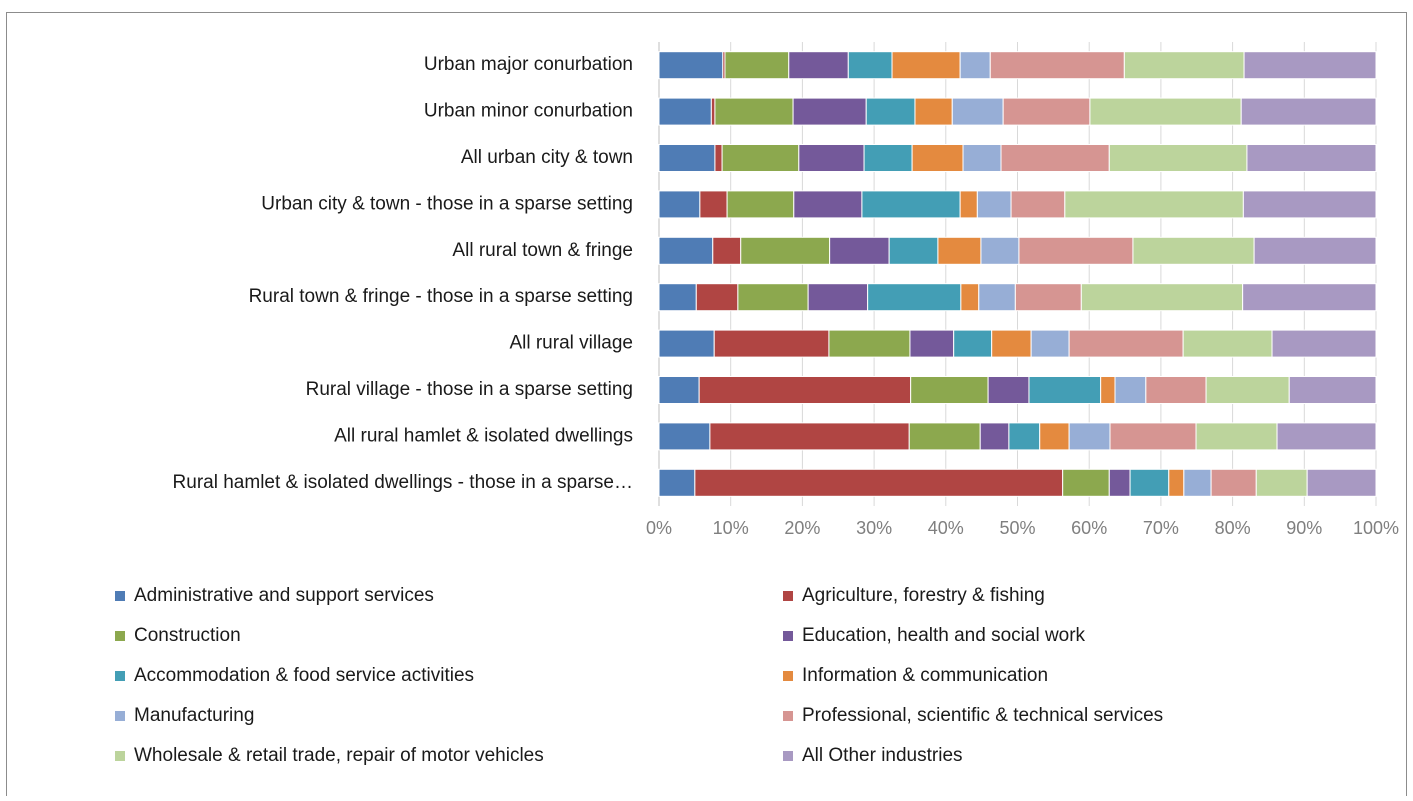 This screenshot has width=1413, height=801. I want to click on y-tick-label: All urban city & town, so click(547, 157).